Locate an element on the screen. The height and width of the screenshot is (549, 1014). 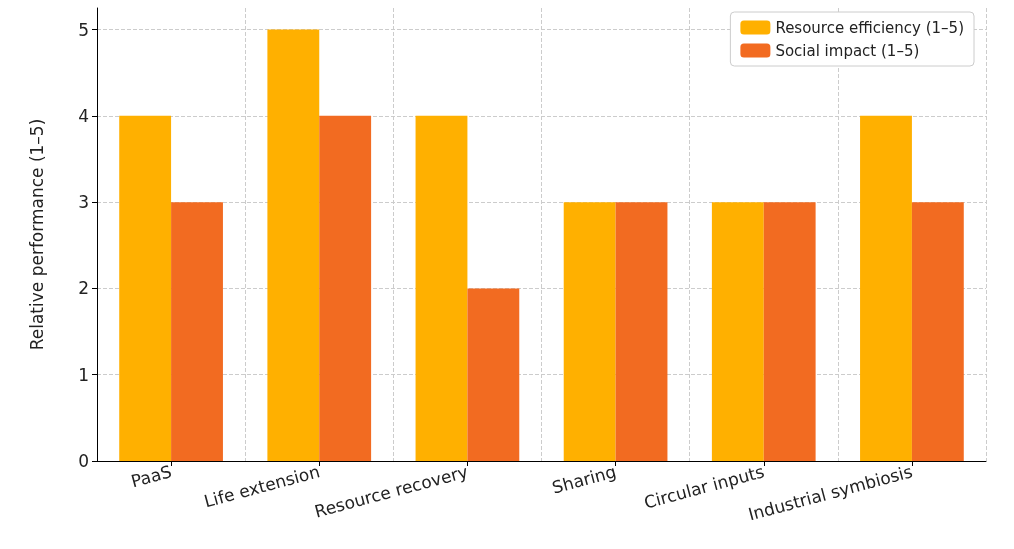
legend-label: Social impact (1–5) is located at coordinates (847, 50).